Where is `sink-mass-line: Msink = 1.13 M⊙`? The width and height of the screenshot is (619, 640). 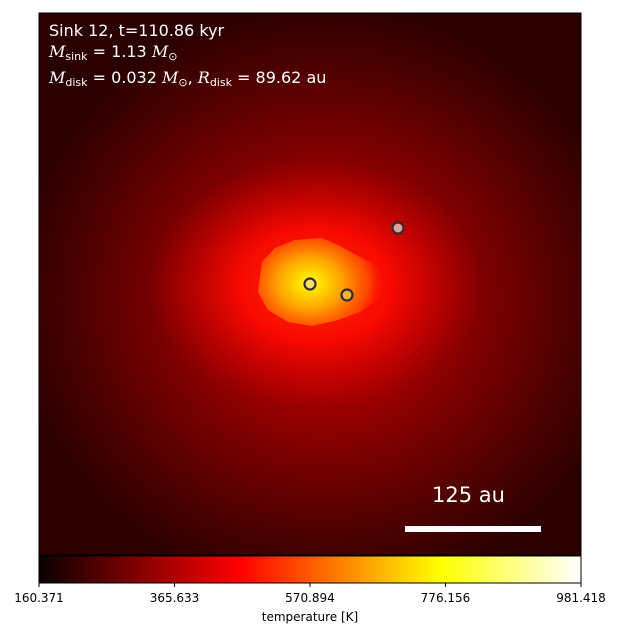
sink-mass-line: Msink = 1.13 M⊙ is located at coordinates (187, 54).